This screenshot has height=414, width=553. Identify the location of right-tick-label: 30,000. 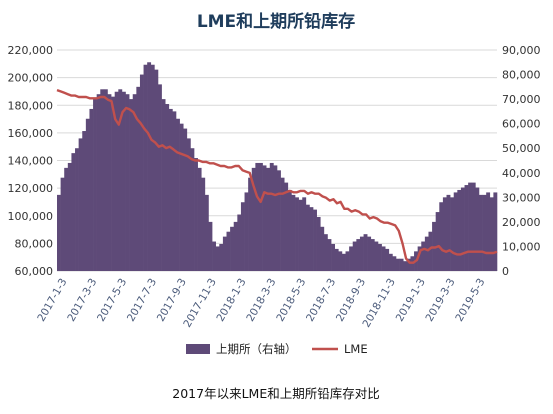
(521, 197).